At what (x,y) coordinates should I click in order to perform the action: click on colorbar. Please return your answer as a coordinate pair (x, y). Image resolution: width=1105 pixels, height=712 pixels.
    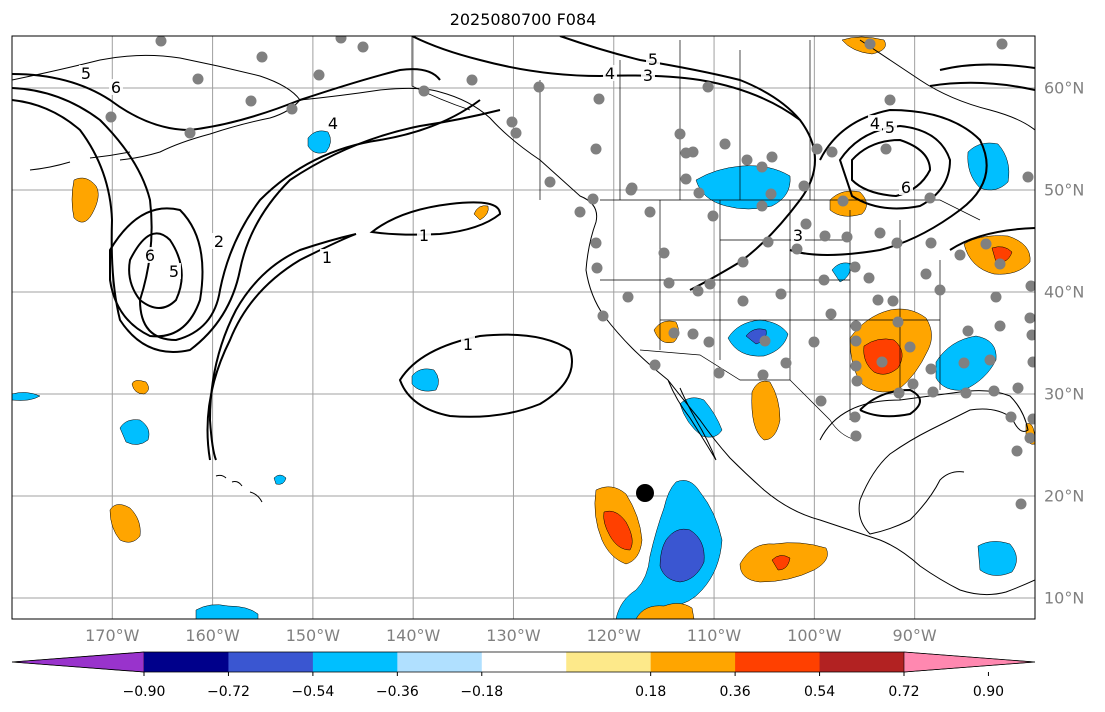
    Looking at the image, I should click on (523, 663).